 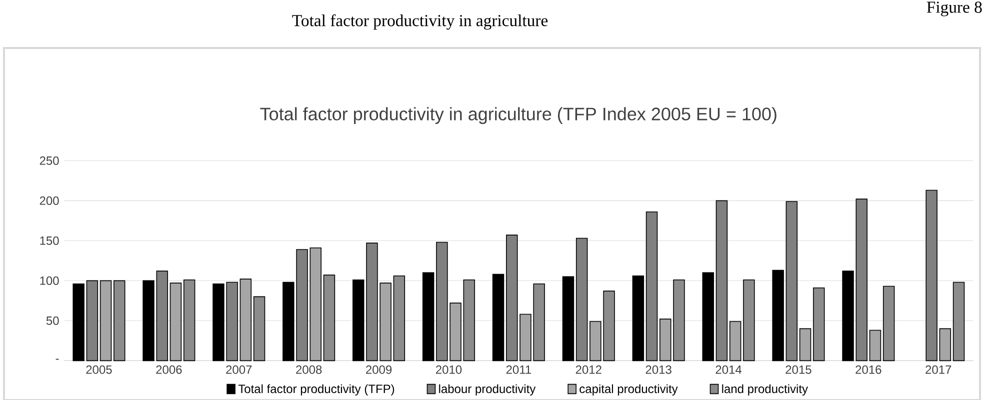 I want to click on y-tick-label: -, so click(x=57, y=359).